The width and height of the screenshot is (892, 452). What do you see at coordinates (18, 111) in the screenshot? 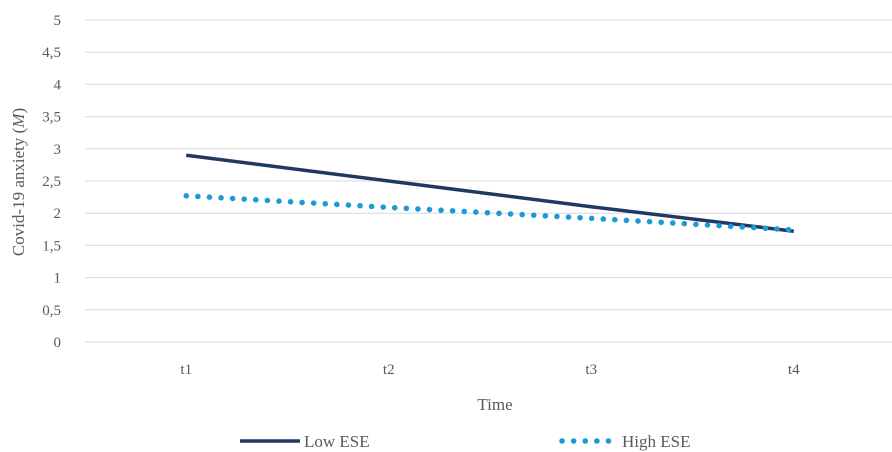
I see `y-axis-title-suffix: )` at bounding box center [18, 111].